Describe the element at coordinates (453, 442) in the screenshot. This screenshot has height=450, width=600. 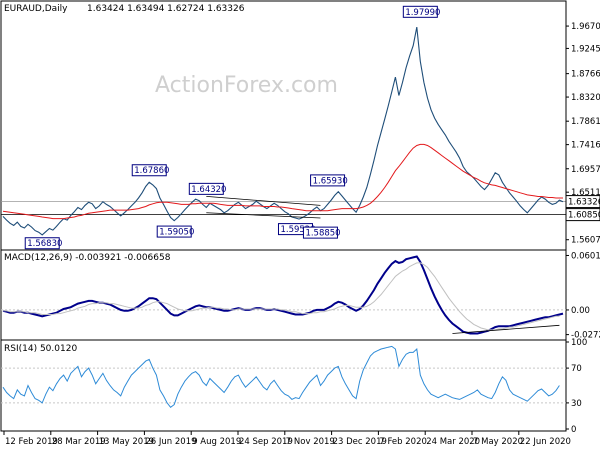
I see `x-tick-label: 24 Mar 2020` at that location.